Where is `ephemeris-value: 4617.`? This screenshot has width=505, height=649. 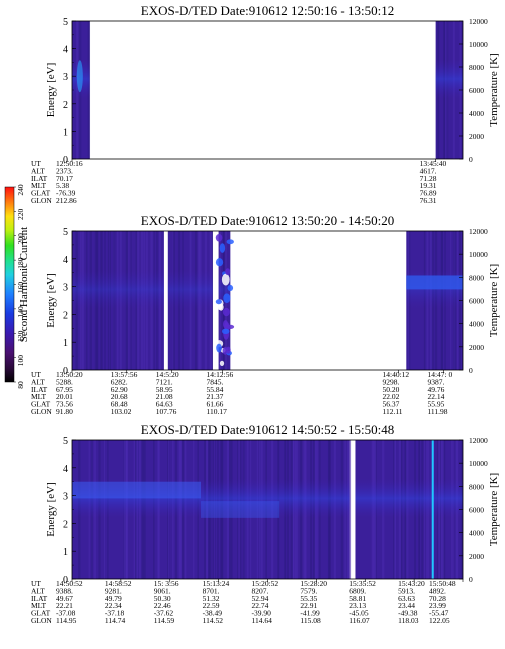
ephemeris-value: 4617. is located at coordinates (428, 170).